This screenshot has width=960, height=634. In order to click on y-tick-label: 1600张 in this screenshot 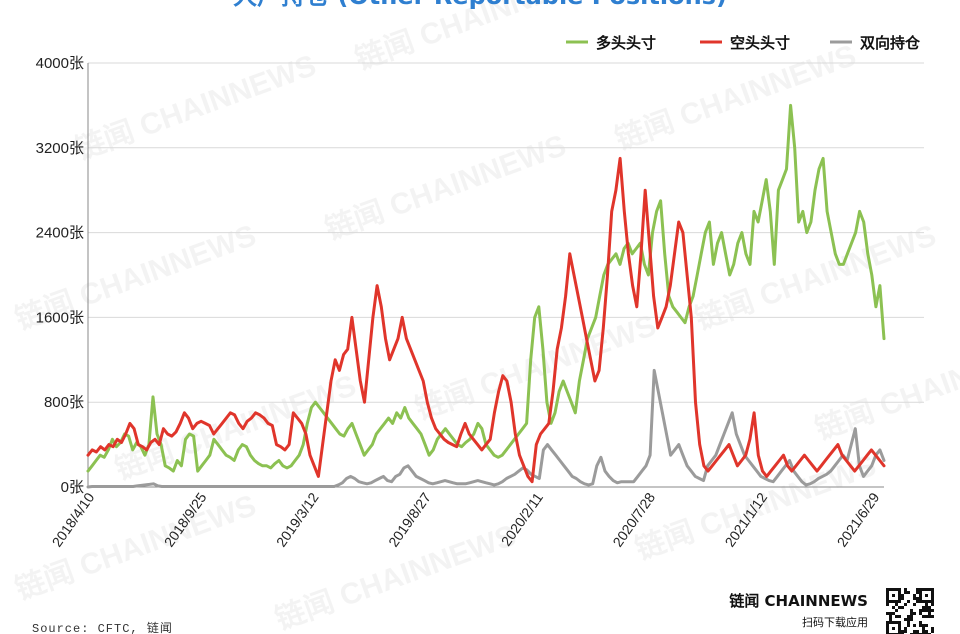, I will do `click(60, 317)`.